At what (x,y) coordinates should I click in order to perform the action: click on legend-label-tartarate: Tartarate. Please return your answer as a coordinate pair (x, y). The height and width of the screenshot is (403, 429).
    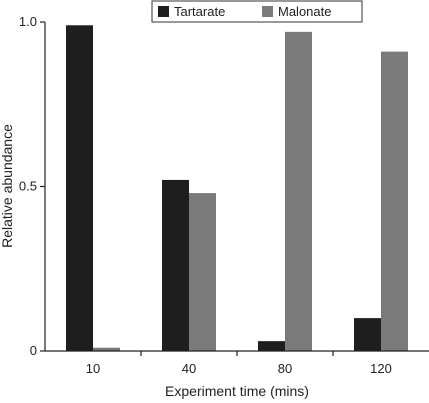
    Looking at the image, I should click on (199, 11).